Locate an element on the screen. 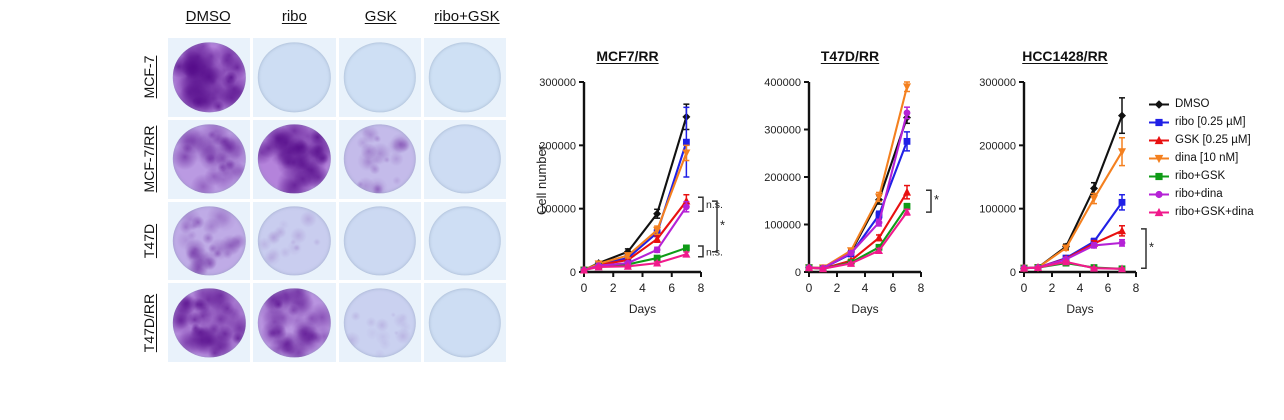  legend-item-label: ribo+GSK+dina is located at coordinates (1214, 212).